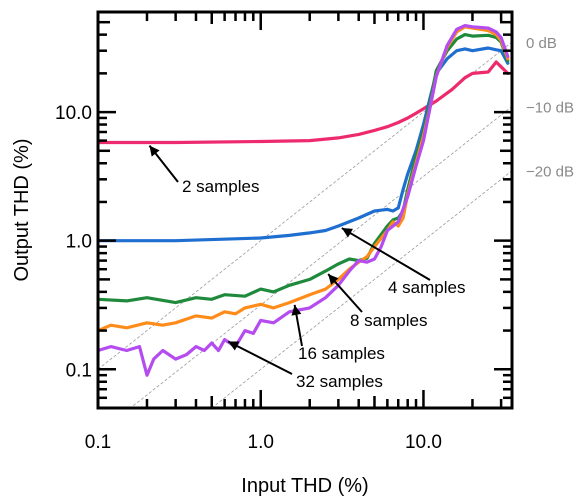 The image size is (582, 499). I want to click on x-tick-label: 0.1, so click(98, 442).